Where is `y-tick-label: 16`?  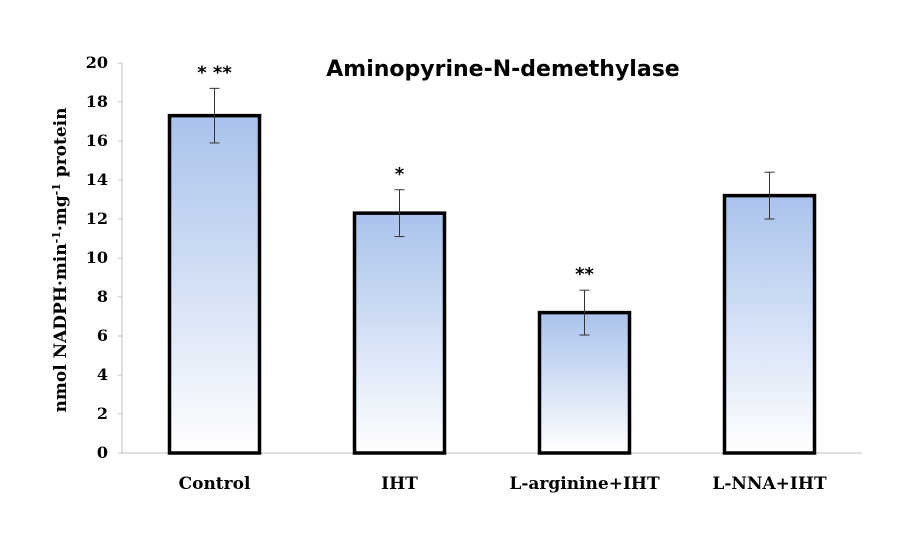
y-tick-label: 16 is located at coordinates (97, 140).